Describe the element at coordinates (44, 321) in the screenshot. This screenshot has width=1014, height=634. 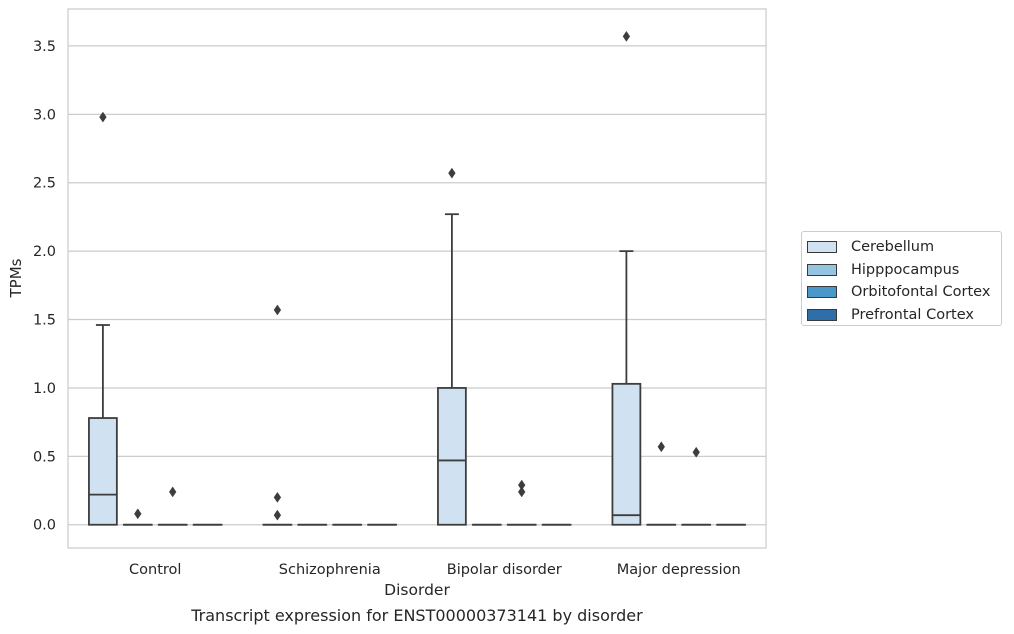
I see `y-tick-label: 1.5` at that location.